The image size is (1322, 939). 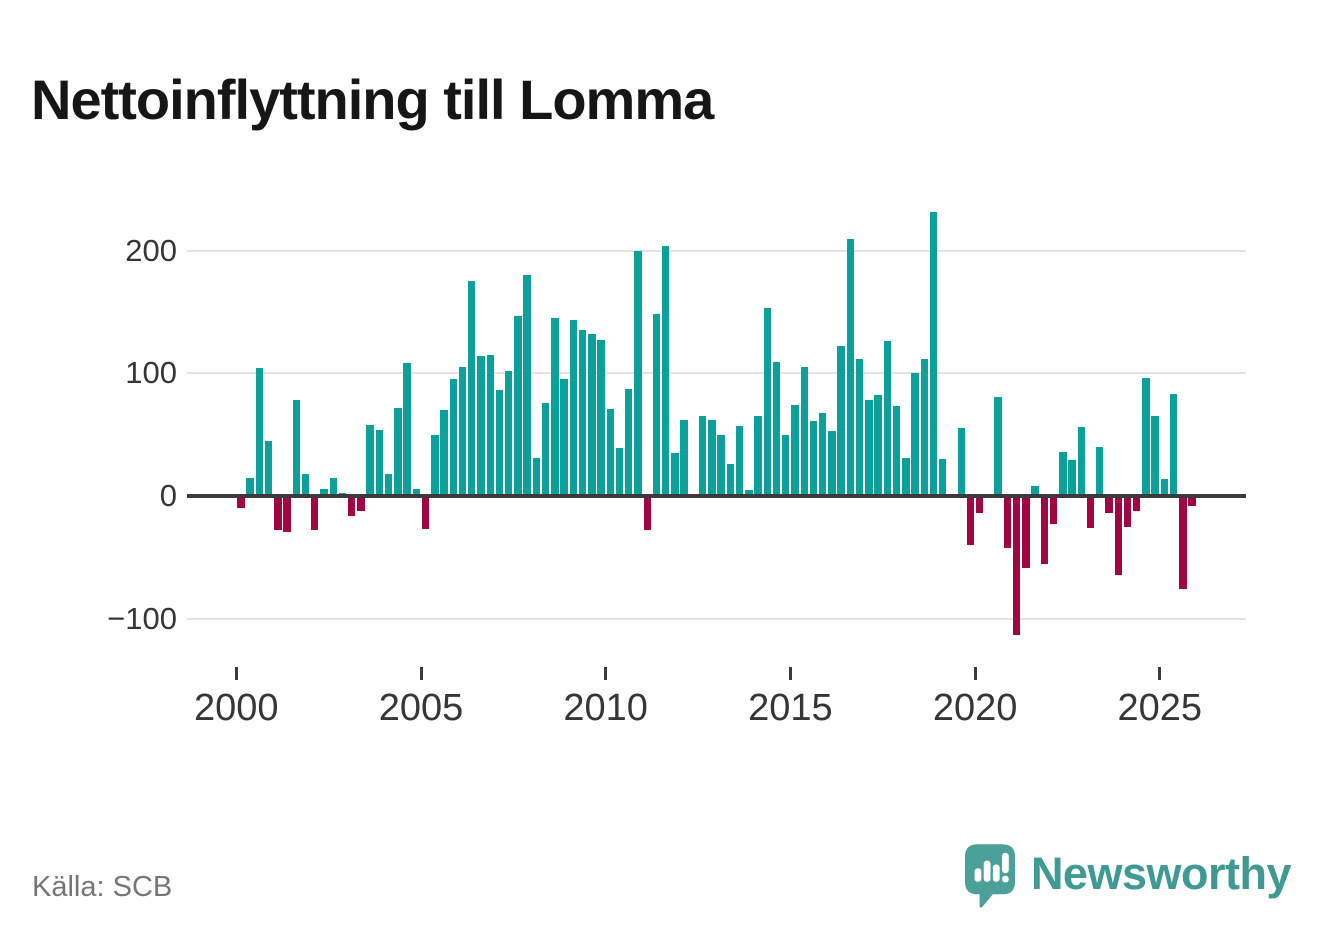 I want to click on bar-2006Q4, so click(x=490, y=424).